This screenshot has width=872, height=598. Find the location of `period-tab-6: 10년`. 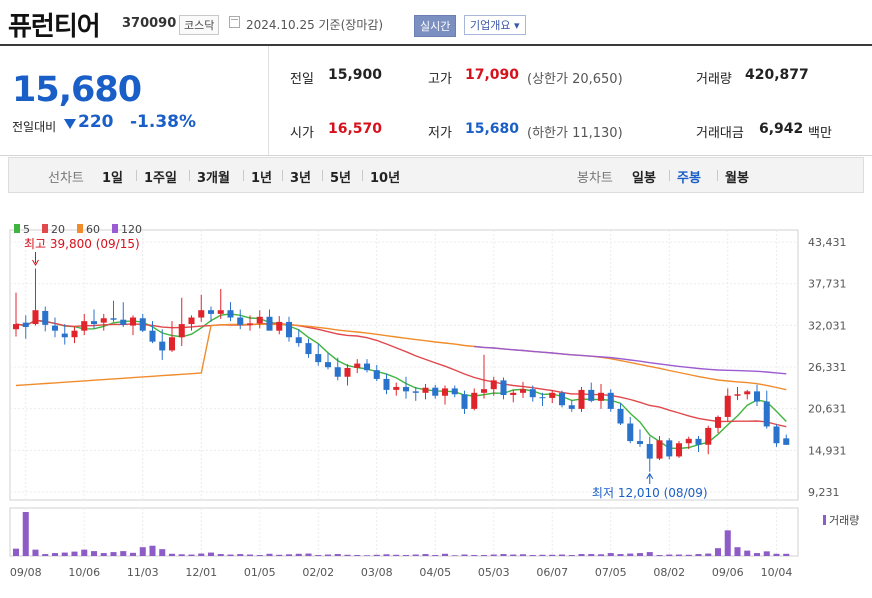

period-tab-6: 10년 is located at coordinates (385, 178).